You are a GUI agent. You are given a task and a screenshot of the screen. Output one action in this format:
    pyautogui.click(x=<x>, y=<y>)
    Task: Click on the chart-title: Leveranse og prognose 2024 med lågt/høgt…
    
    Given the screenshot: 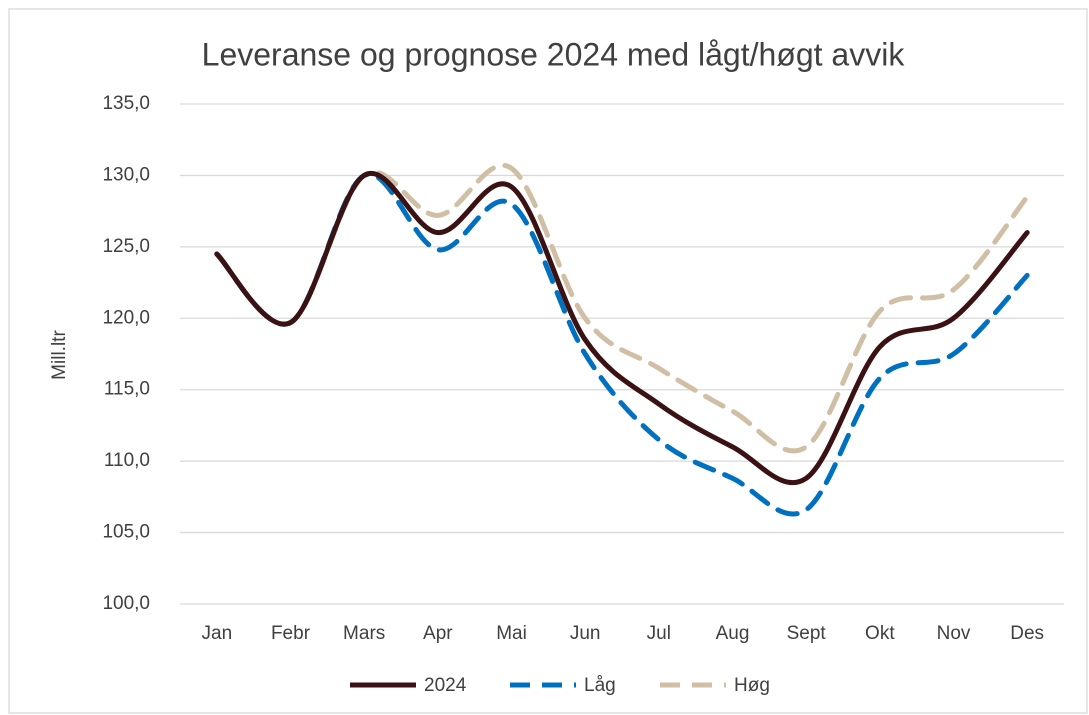 What is the action you would take?
    pyautogui.click(x=554, y=54)
    